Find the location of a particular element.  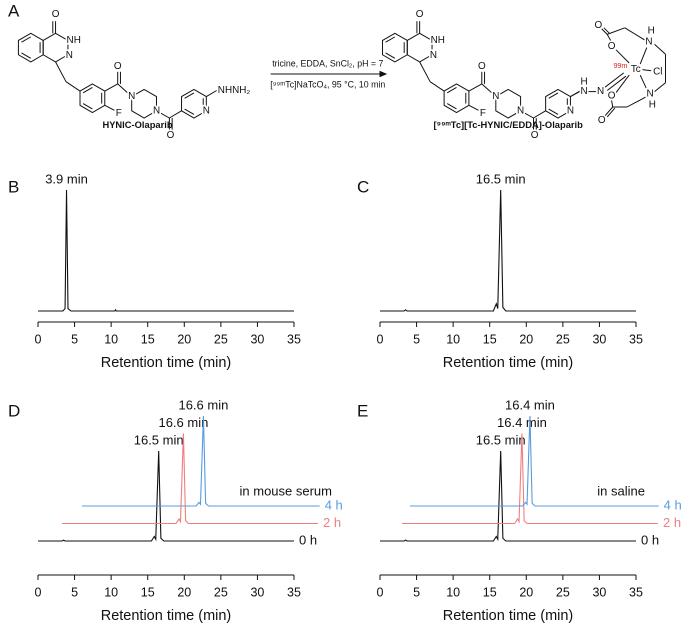

panel-letter: E is located at coordinates (362, 410).